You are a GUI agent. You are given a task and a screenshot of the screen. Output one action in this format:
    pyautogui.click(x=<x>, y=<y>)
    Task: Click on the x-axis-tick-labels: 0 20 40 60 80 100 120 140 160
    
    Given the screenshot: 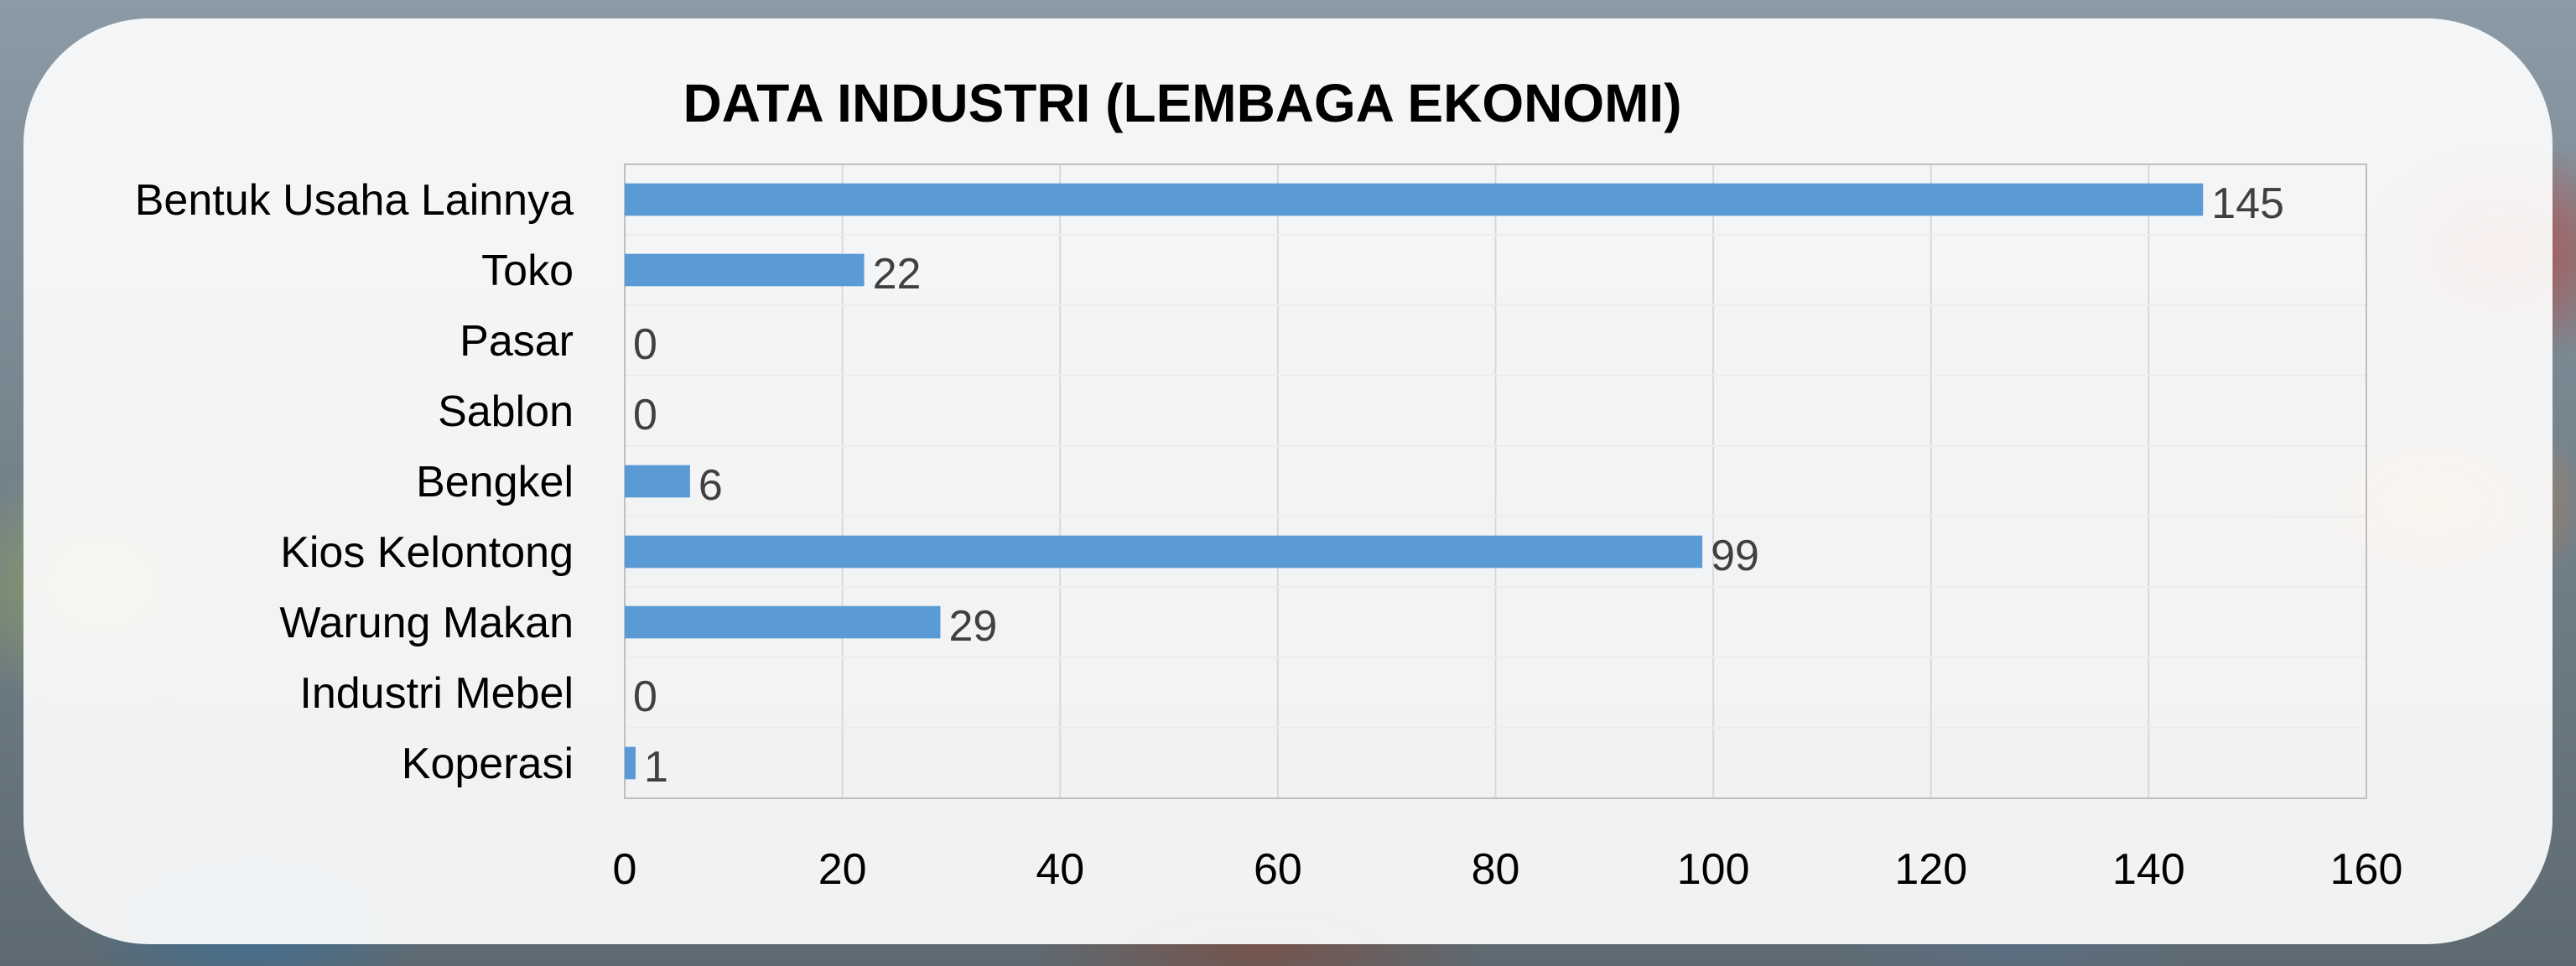 What is the action you would take?
    pyautogui.click(x=1508, y=869)
    